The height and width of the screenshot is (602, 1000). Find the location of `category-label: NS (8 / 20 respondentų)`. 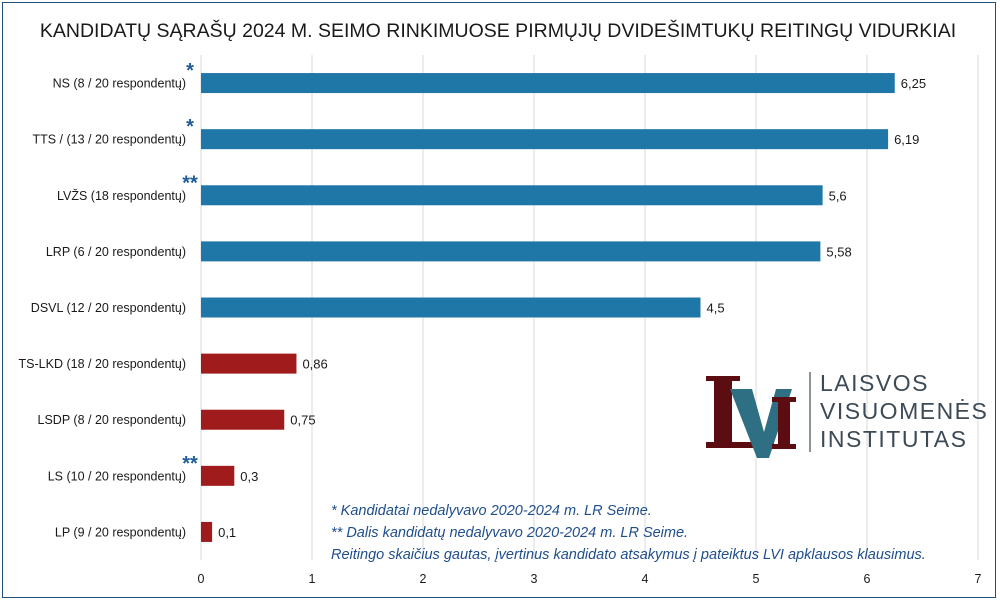

category-label: NS (8 / 20 respondentų) is located at coordinates (119, 84).